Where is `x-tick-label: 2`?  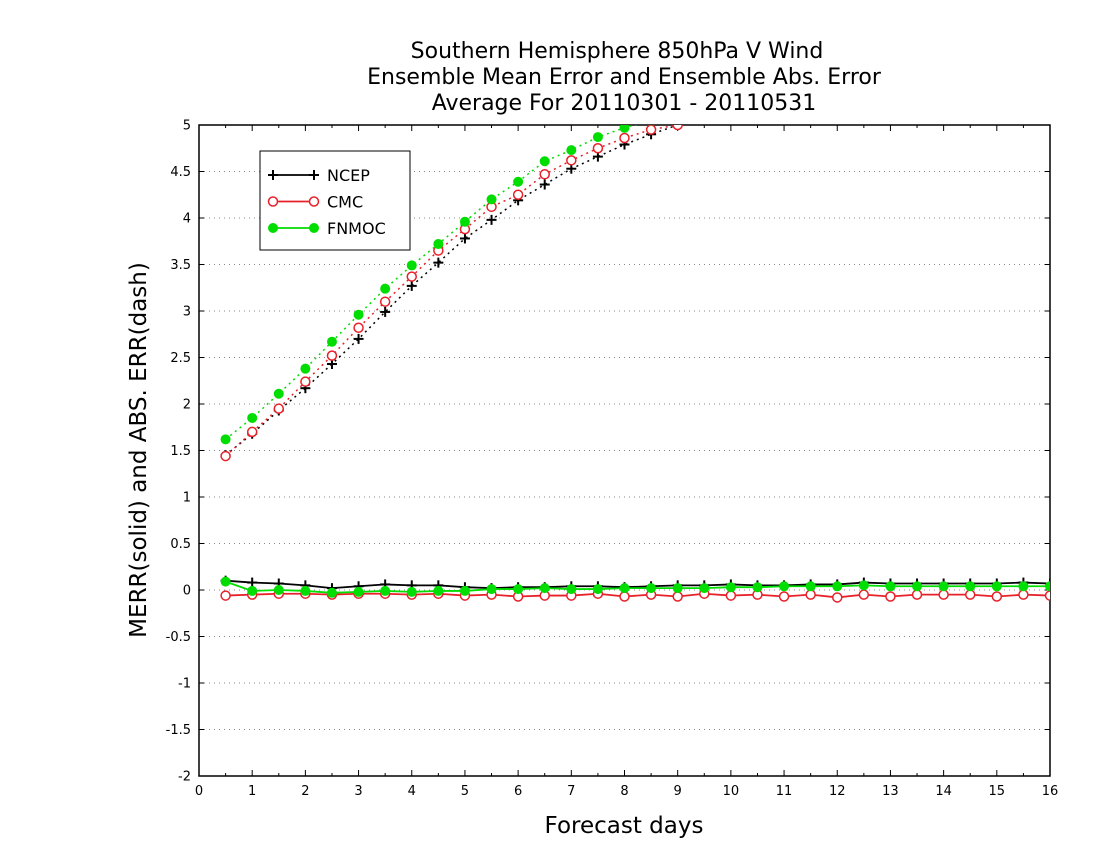 x-tick-label: 2 is located at coordinates (305, 791).